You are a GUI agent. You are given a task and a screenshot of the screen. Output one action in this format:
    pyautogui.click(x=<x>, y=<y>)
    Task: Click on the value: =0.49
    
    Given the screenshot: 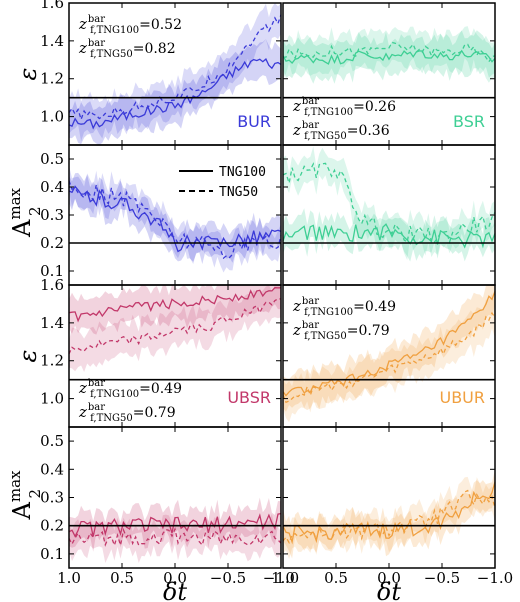 What is the action you would take?
    pyautogui.click(x=160, y=389)
    